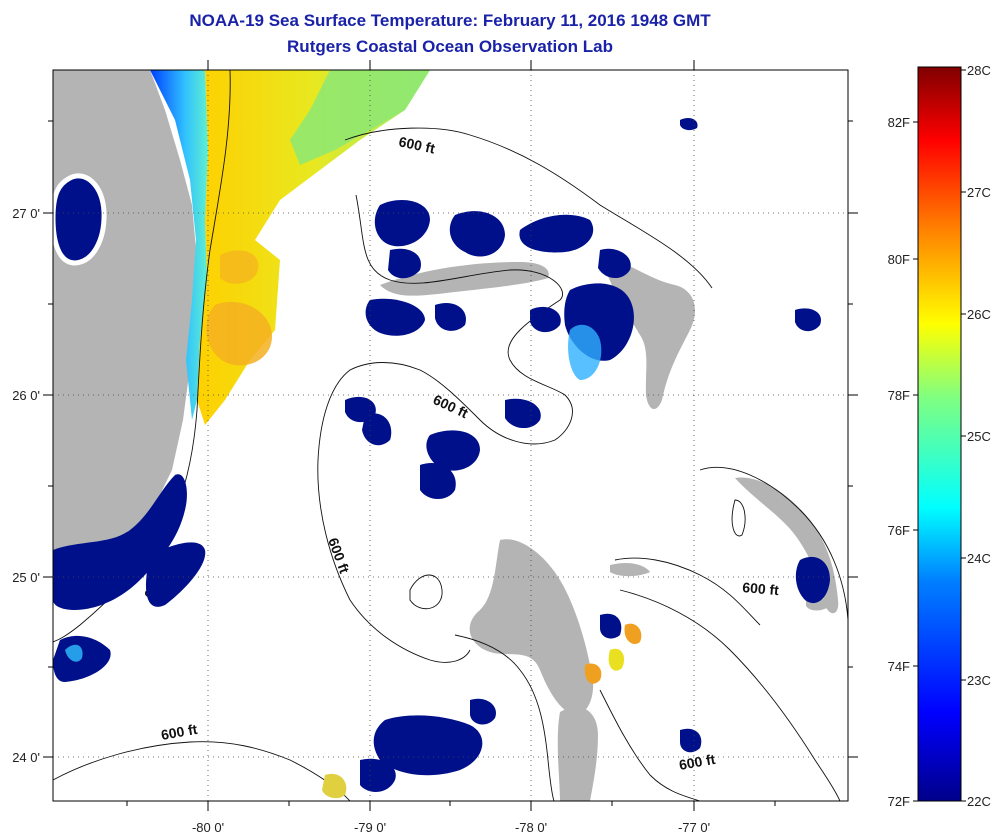 Image resolution: width=1000 pixels, height=840 pixels. Describe the element at coordinates (979, 70) in the screenshot. I see `colorbar-celsius-label: 28C` at that location.